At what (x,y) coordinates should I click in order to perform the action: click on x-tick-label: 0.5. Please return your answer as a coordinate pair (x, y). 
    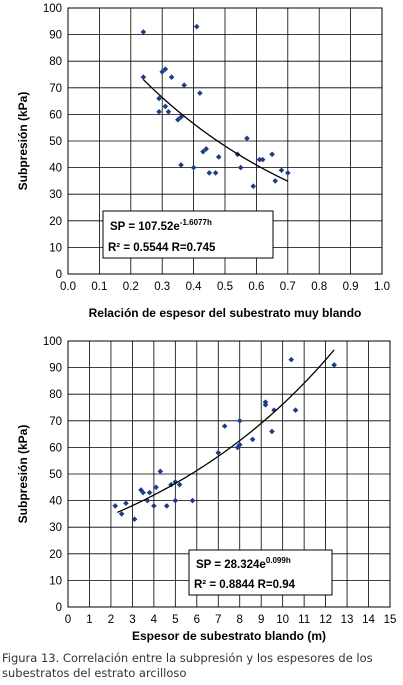
    Looking at the image, I should click on (225, 287).